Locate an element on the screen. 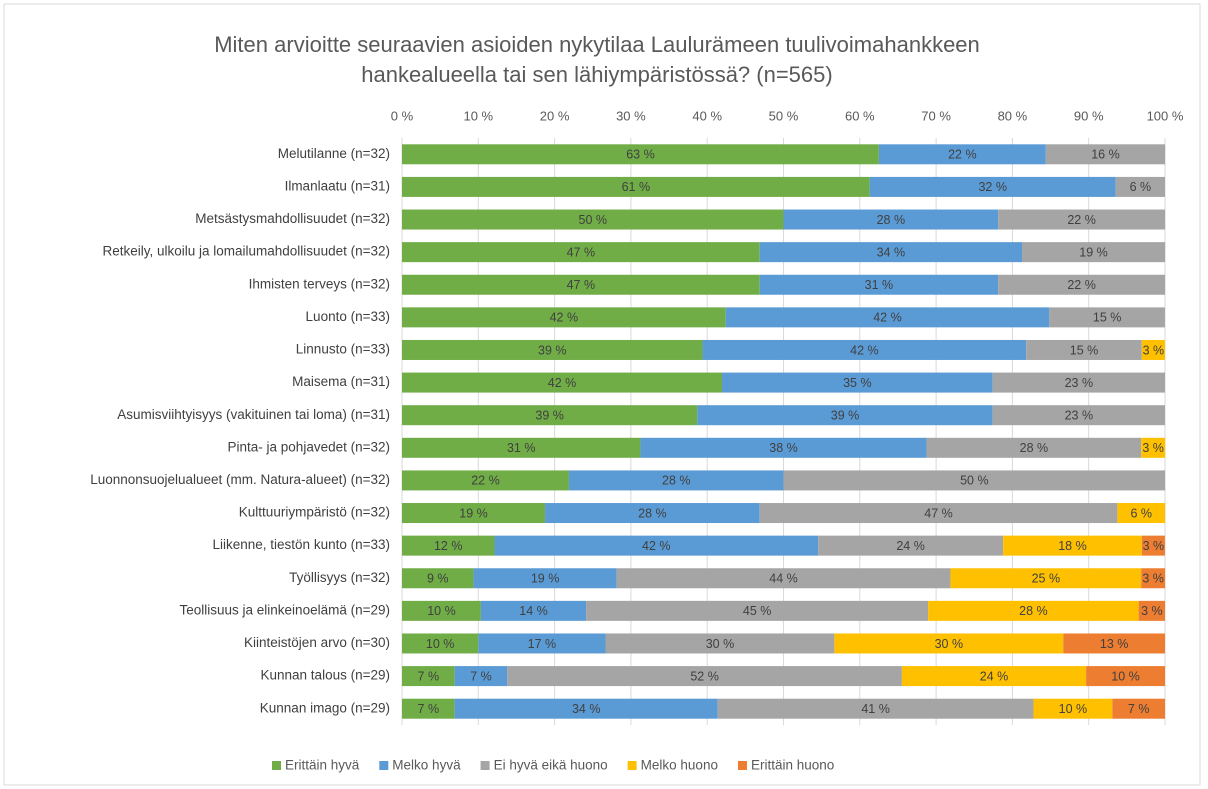 The width and height of the screenshot is (1208, 789). data-label: 19 % is located at coordinates (1093, 252).